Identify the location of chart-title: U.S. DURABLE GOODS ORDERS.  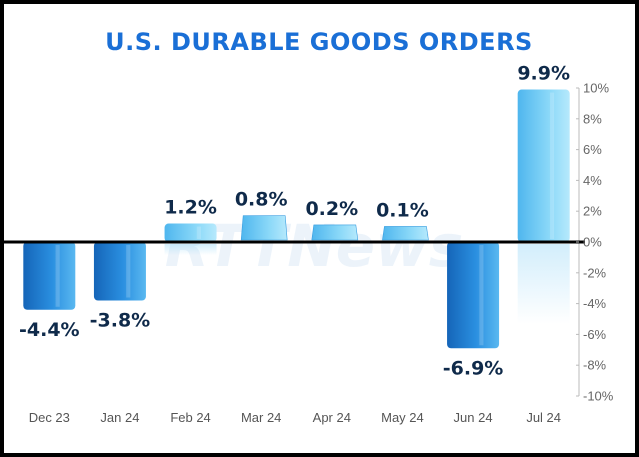
(319, 42).